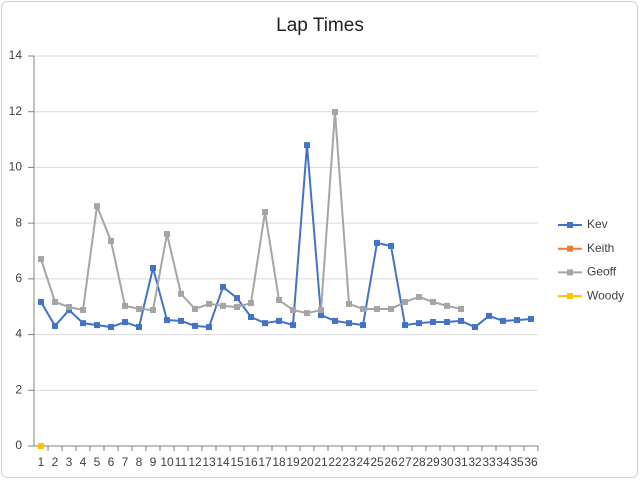 Image resolution: width=640 pixels, height=480 pixels. What do you see at coordinates (503, 462) in the screenshot?
I see `x-tick-label: 34` at bounding box center [503, 462].